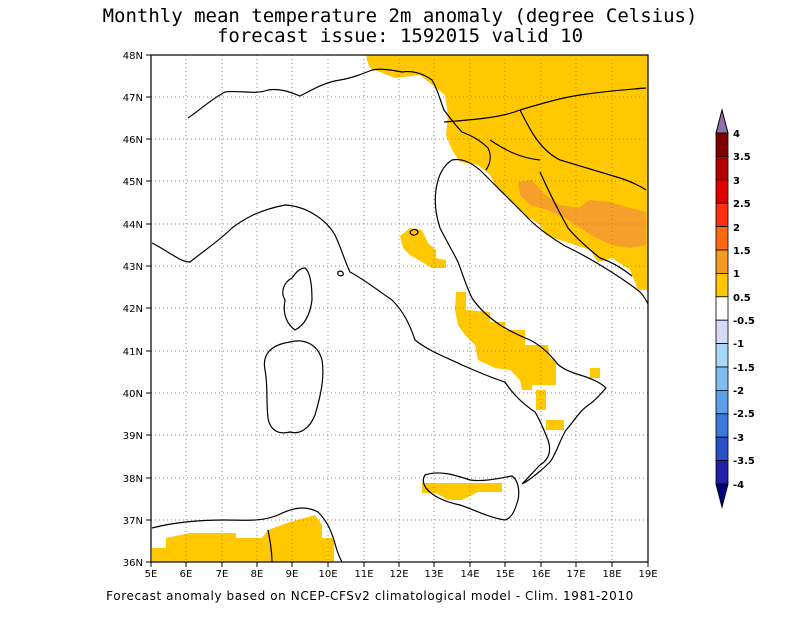  Describe the element at coordinates (736, 181) in the screenshot. I see `colorbar-label: 3` at that location.